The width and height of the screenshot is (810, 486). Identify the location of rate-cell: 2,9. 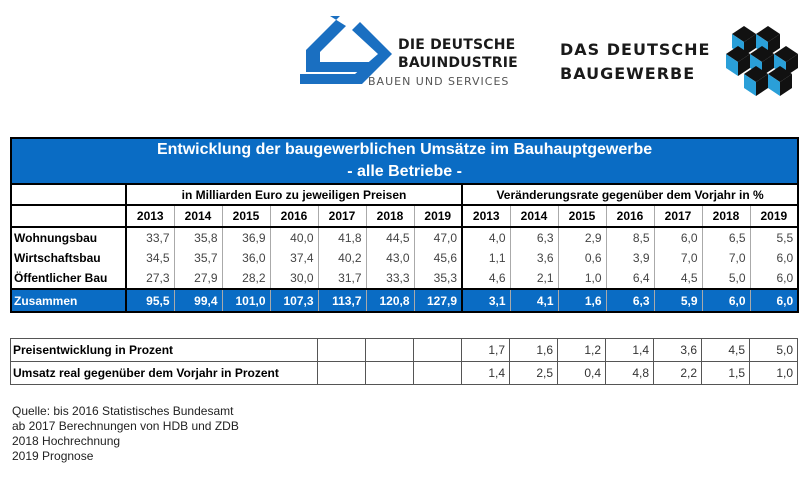
(582, 237).